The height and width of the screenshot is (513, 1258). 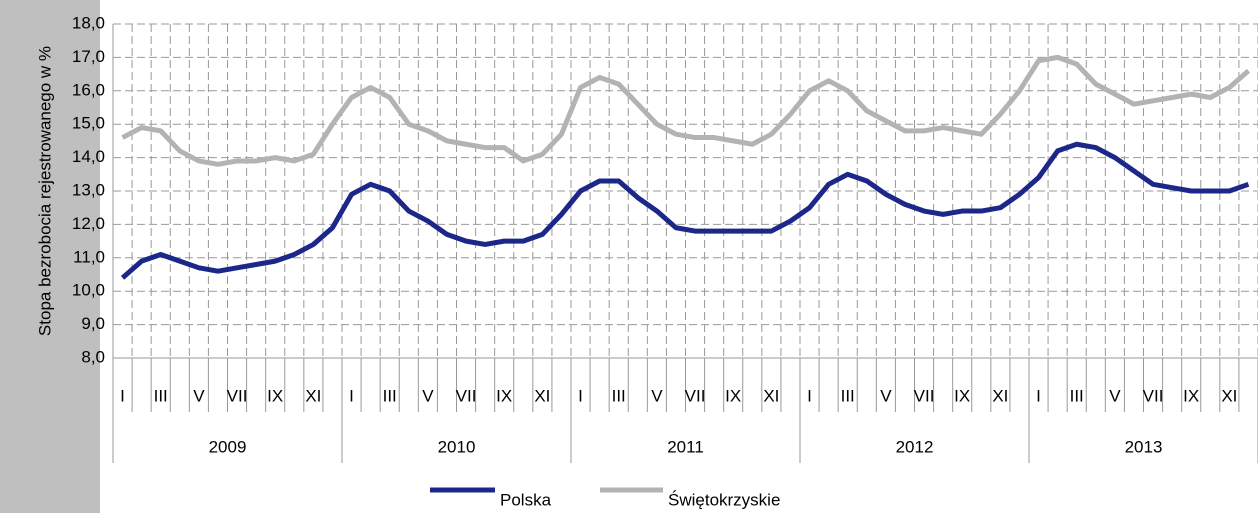 What do you see at coordinates (88, 22) in the screenshot?
I see `y-tick-label: 18,0` at bounding box center [88, 22].